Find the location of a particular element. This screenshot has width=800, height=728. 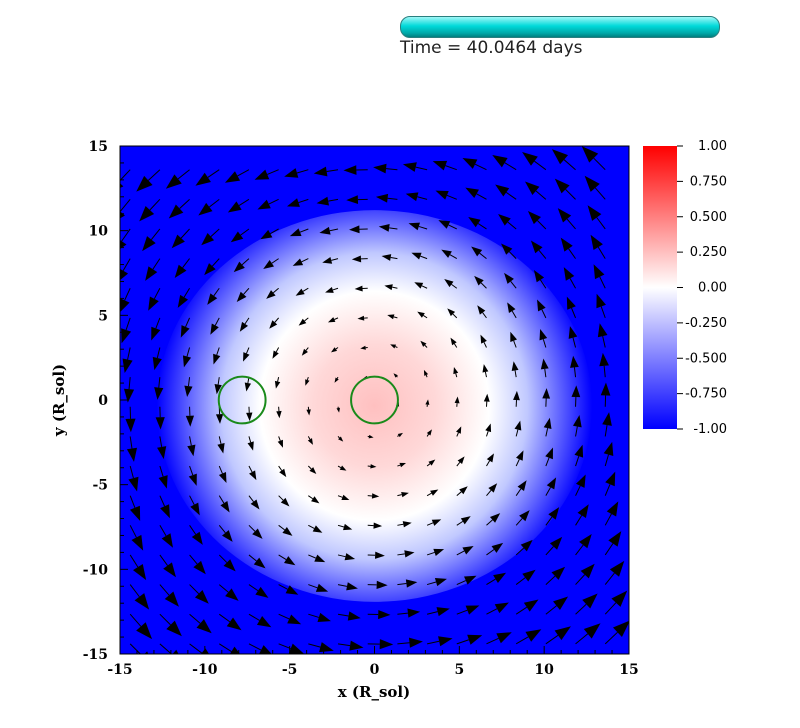

core-circle is located at coordinates (374, 400).